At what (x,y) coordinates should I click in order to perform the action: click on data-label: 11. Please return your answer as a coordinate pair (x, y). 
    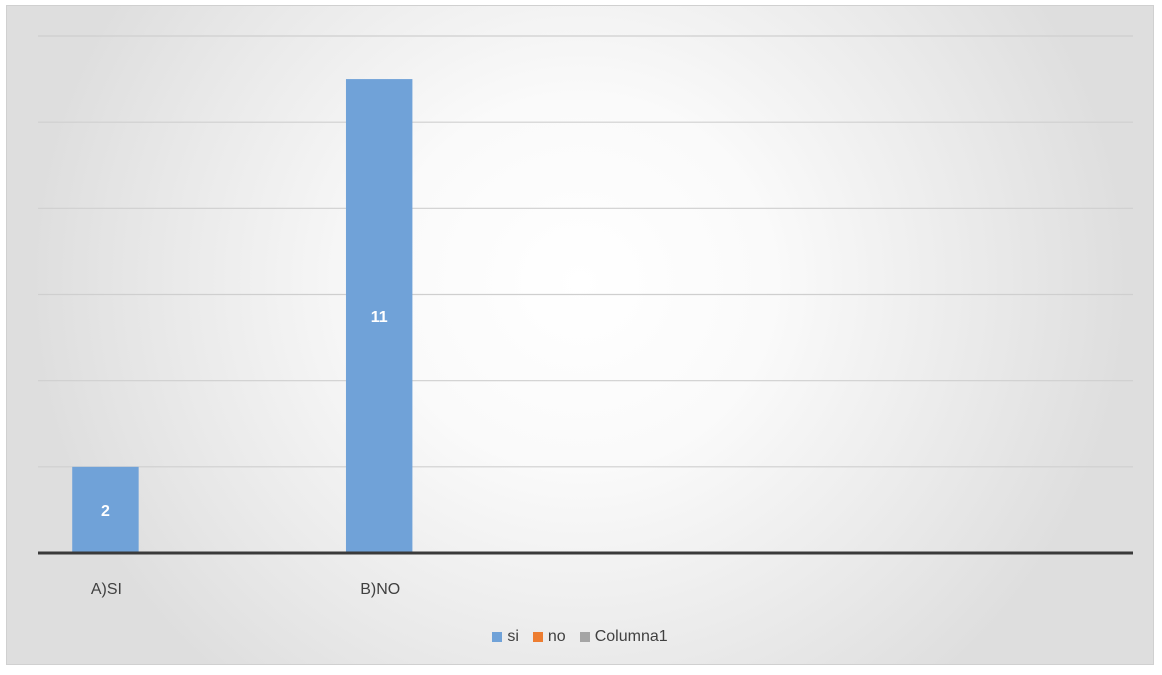
    Looking at the image, I should click on (379, 317).